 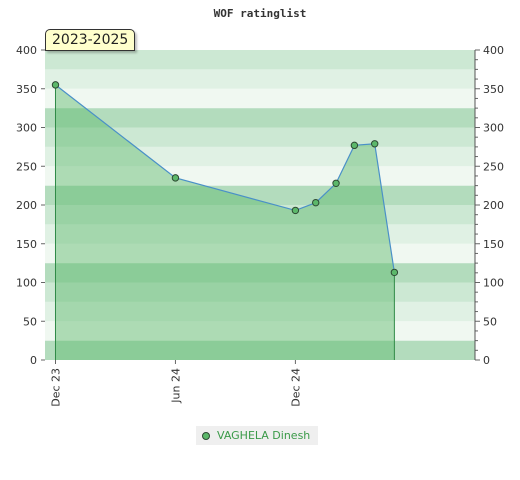 I want to click on y-tick-label-right: 400, so click(x=493, y=50).